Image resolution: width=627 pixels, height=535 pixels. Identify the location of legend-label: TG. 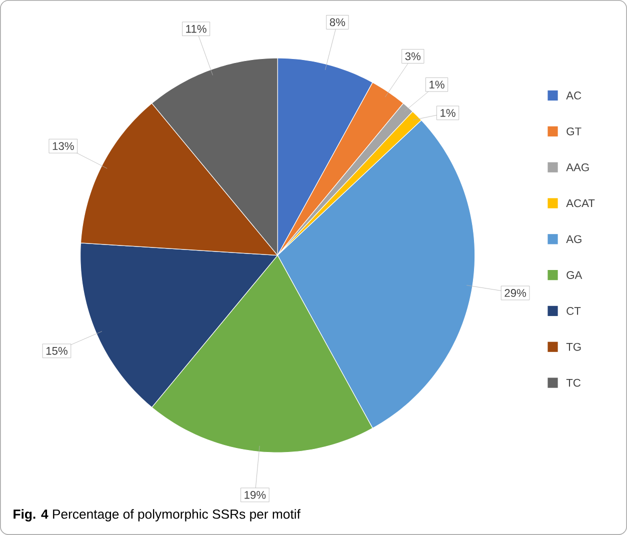
(573, 346).